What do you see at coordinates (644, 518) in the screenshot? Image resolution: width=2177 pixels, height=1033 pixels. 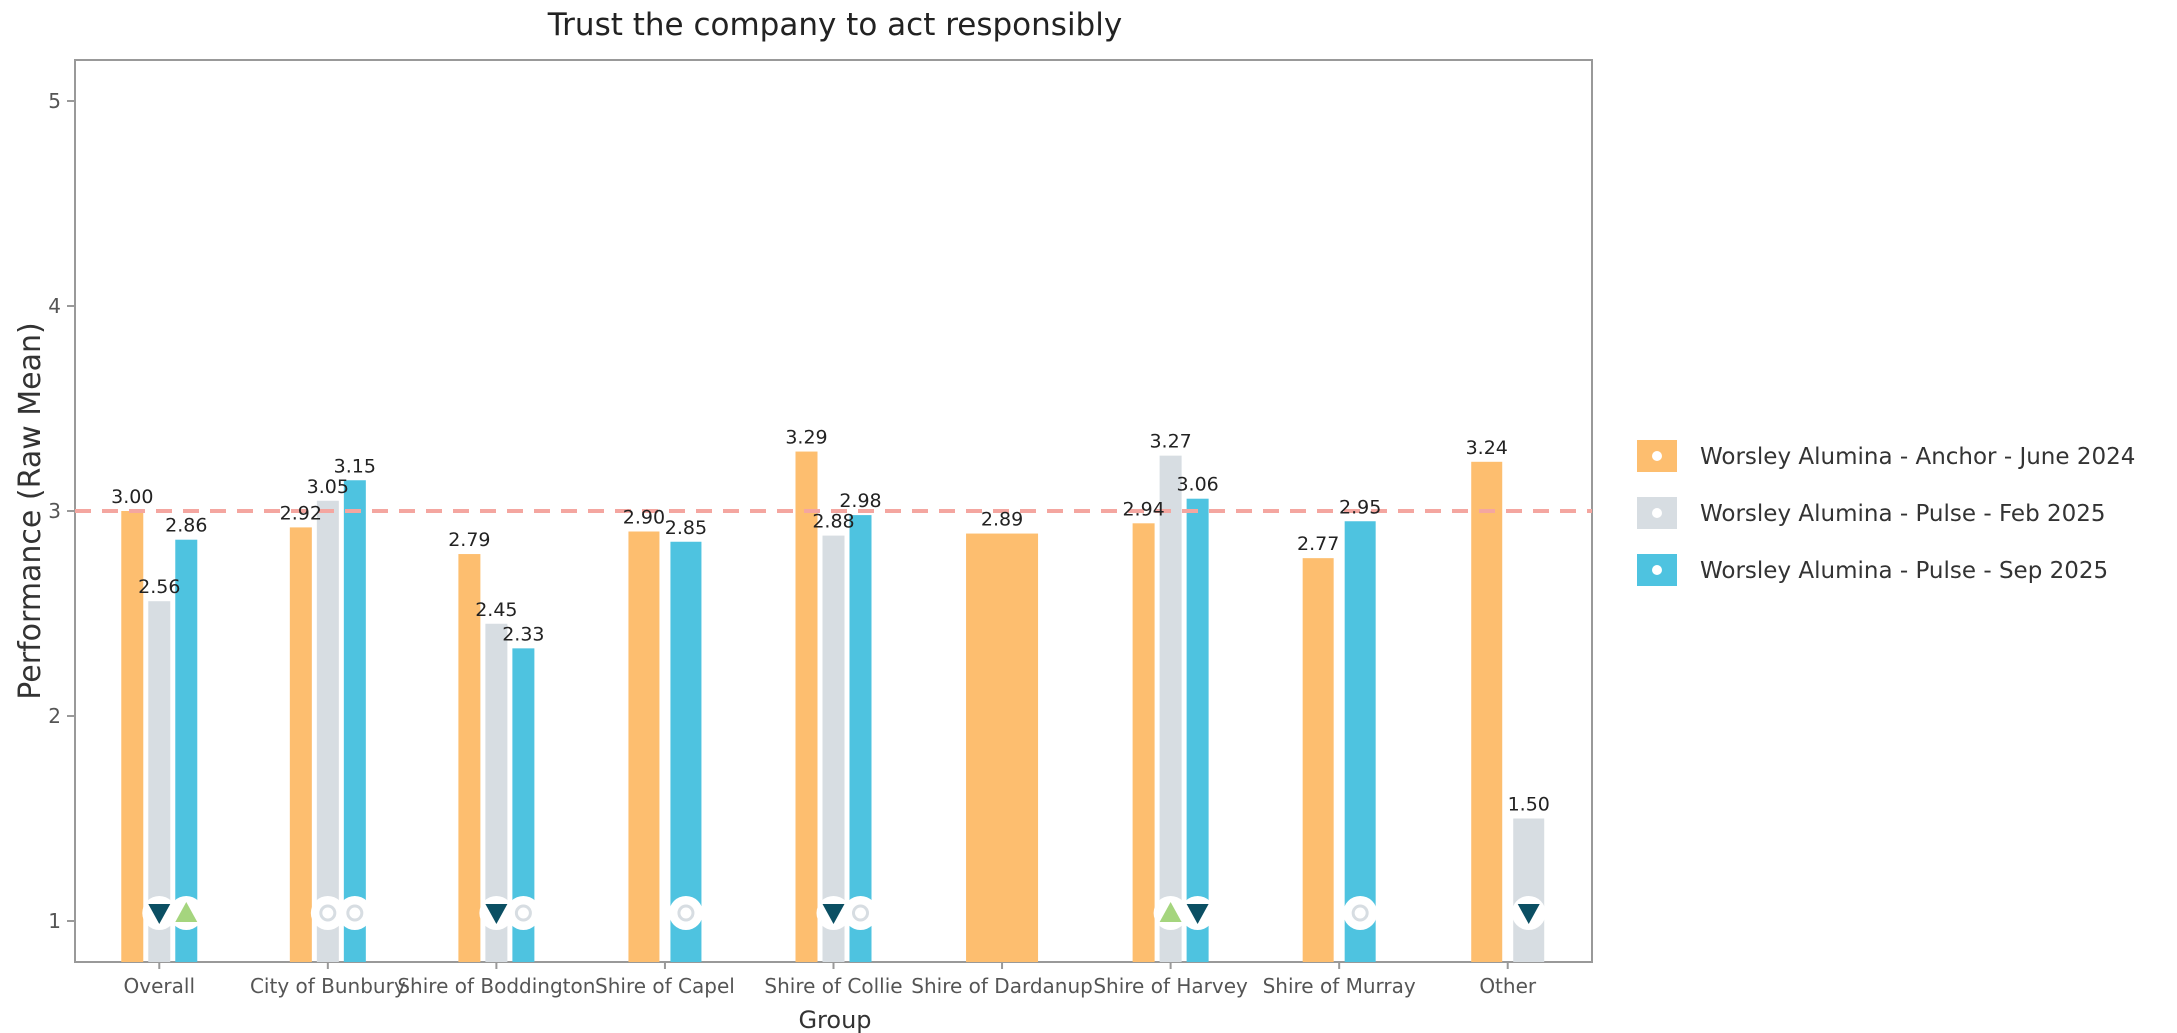 I see `data-label: 2.90` at bounding box center [644, 518].